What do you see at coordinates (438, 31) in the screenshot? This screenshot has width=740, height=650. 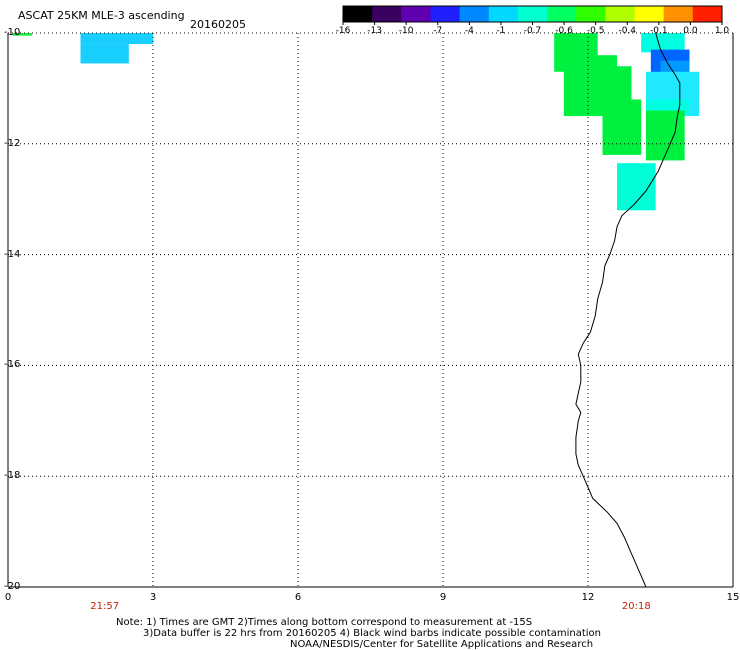 I see `colorbar-label: -7` at bounding box center [438, 31].